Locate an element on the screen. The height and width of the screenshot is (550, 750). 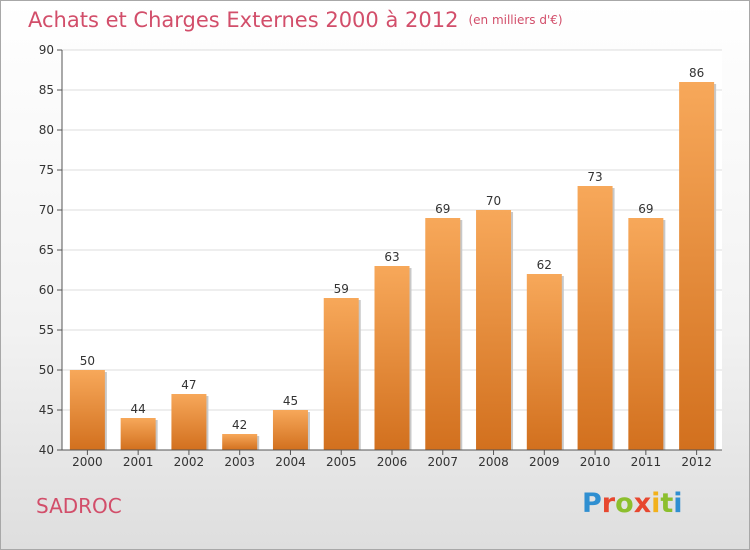
x-tick-label: 2001 is located at coordinates (138, 462).